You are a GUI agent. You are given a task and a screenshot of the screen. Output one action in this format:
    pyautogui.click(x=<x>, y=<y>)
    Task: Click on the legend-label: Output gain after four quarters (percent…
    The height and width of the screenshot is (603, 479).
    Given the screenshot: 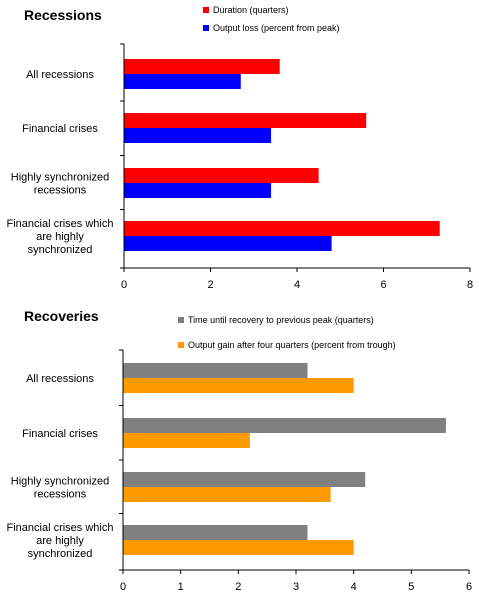 What is the action you would take?
    pyautogui.click(x=292, y=345)
    